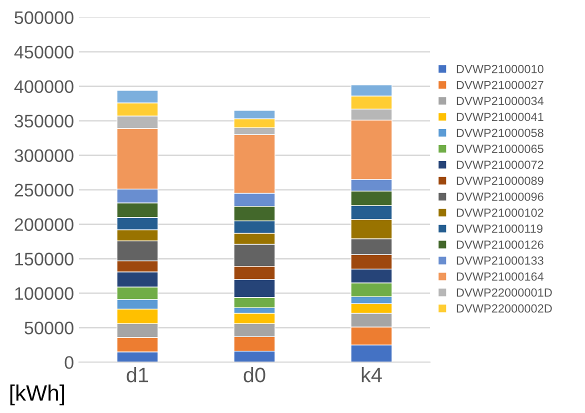  Describe the element at coordinates (44, 52) in the screenshot. I see `y-tick-label: 450000` at that location.